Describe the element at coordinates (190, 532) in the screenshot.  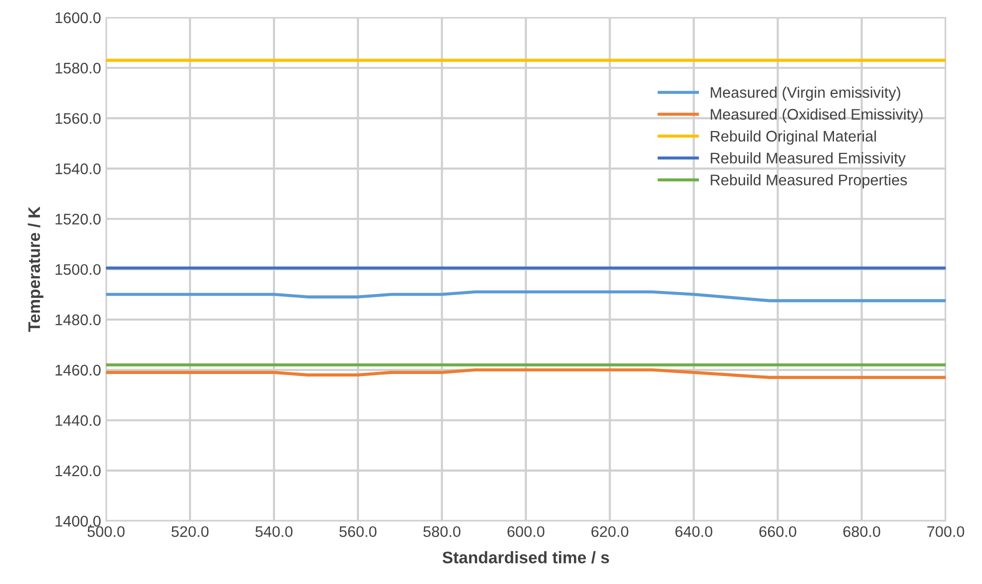
I see `x-tick-label: 520.0` at that location.